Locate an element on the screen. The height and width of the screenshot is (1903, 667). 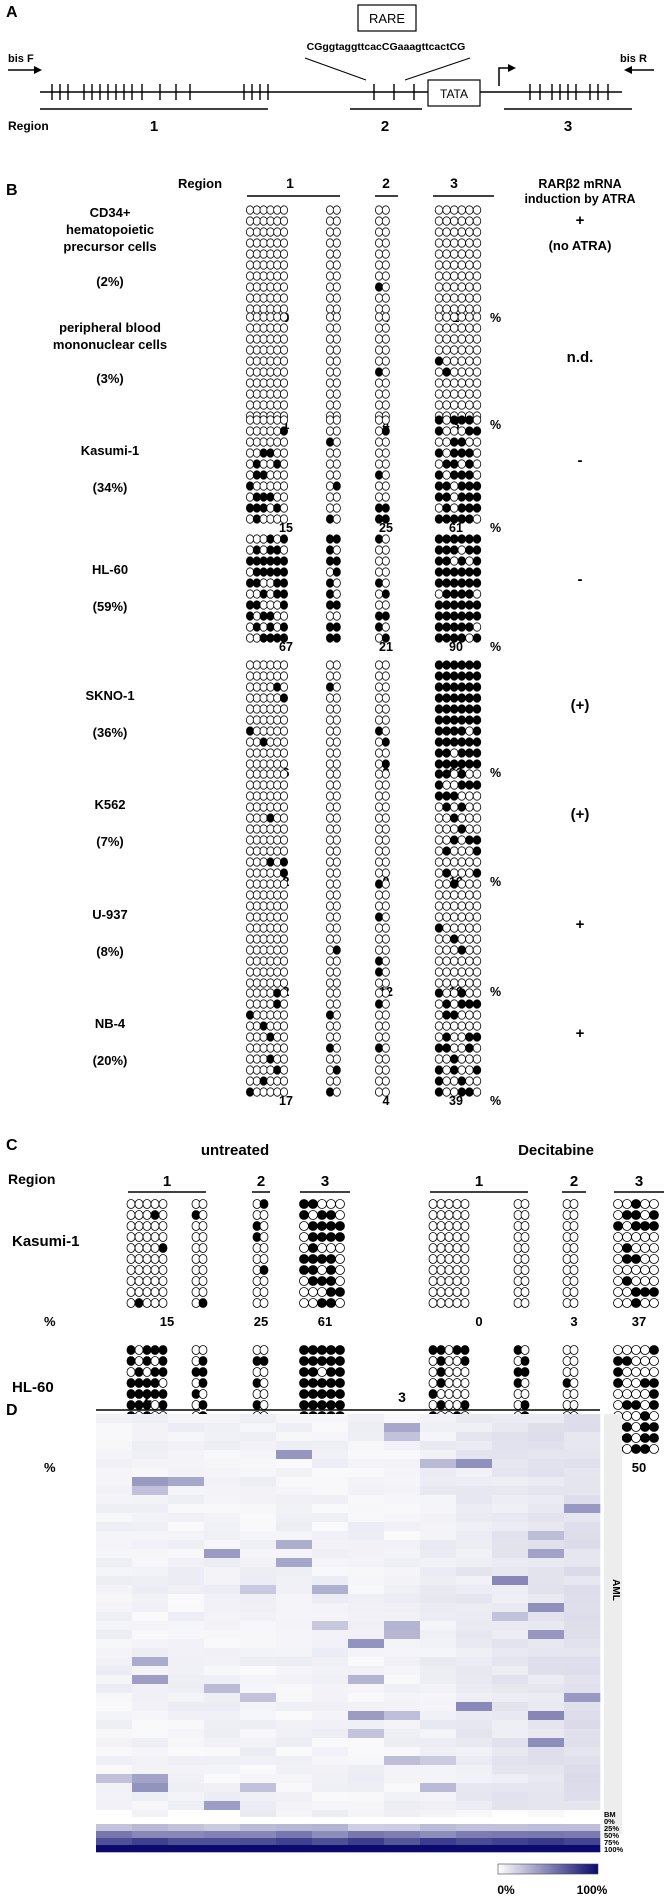
percent-sign: % is located at coordinates (495, 425).